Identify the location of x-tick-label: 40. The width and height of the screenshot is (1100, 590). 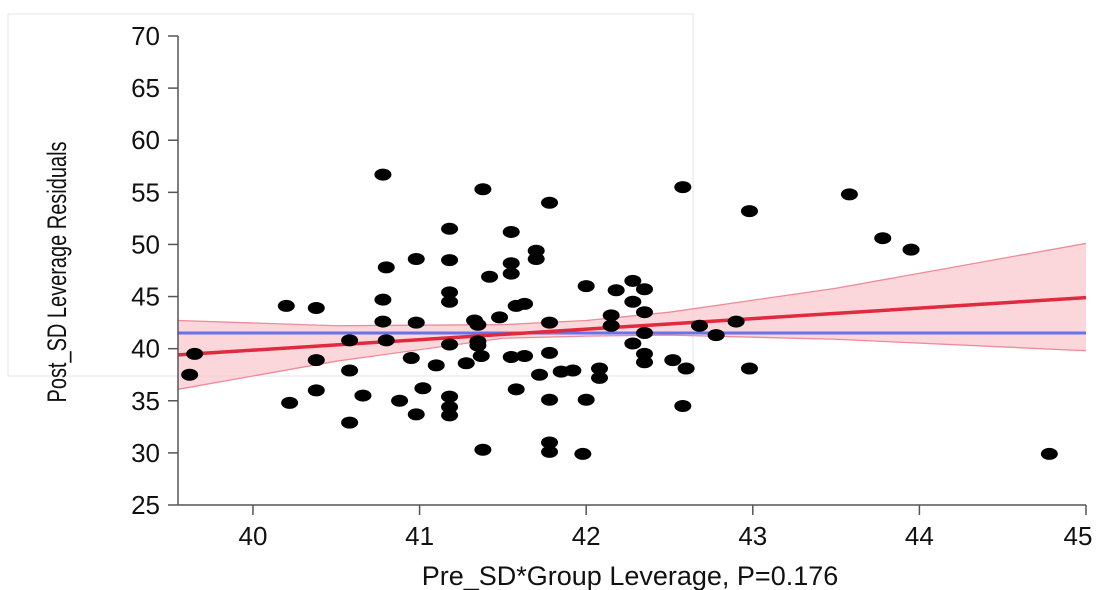
(253, 536).